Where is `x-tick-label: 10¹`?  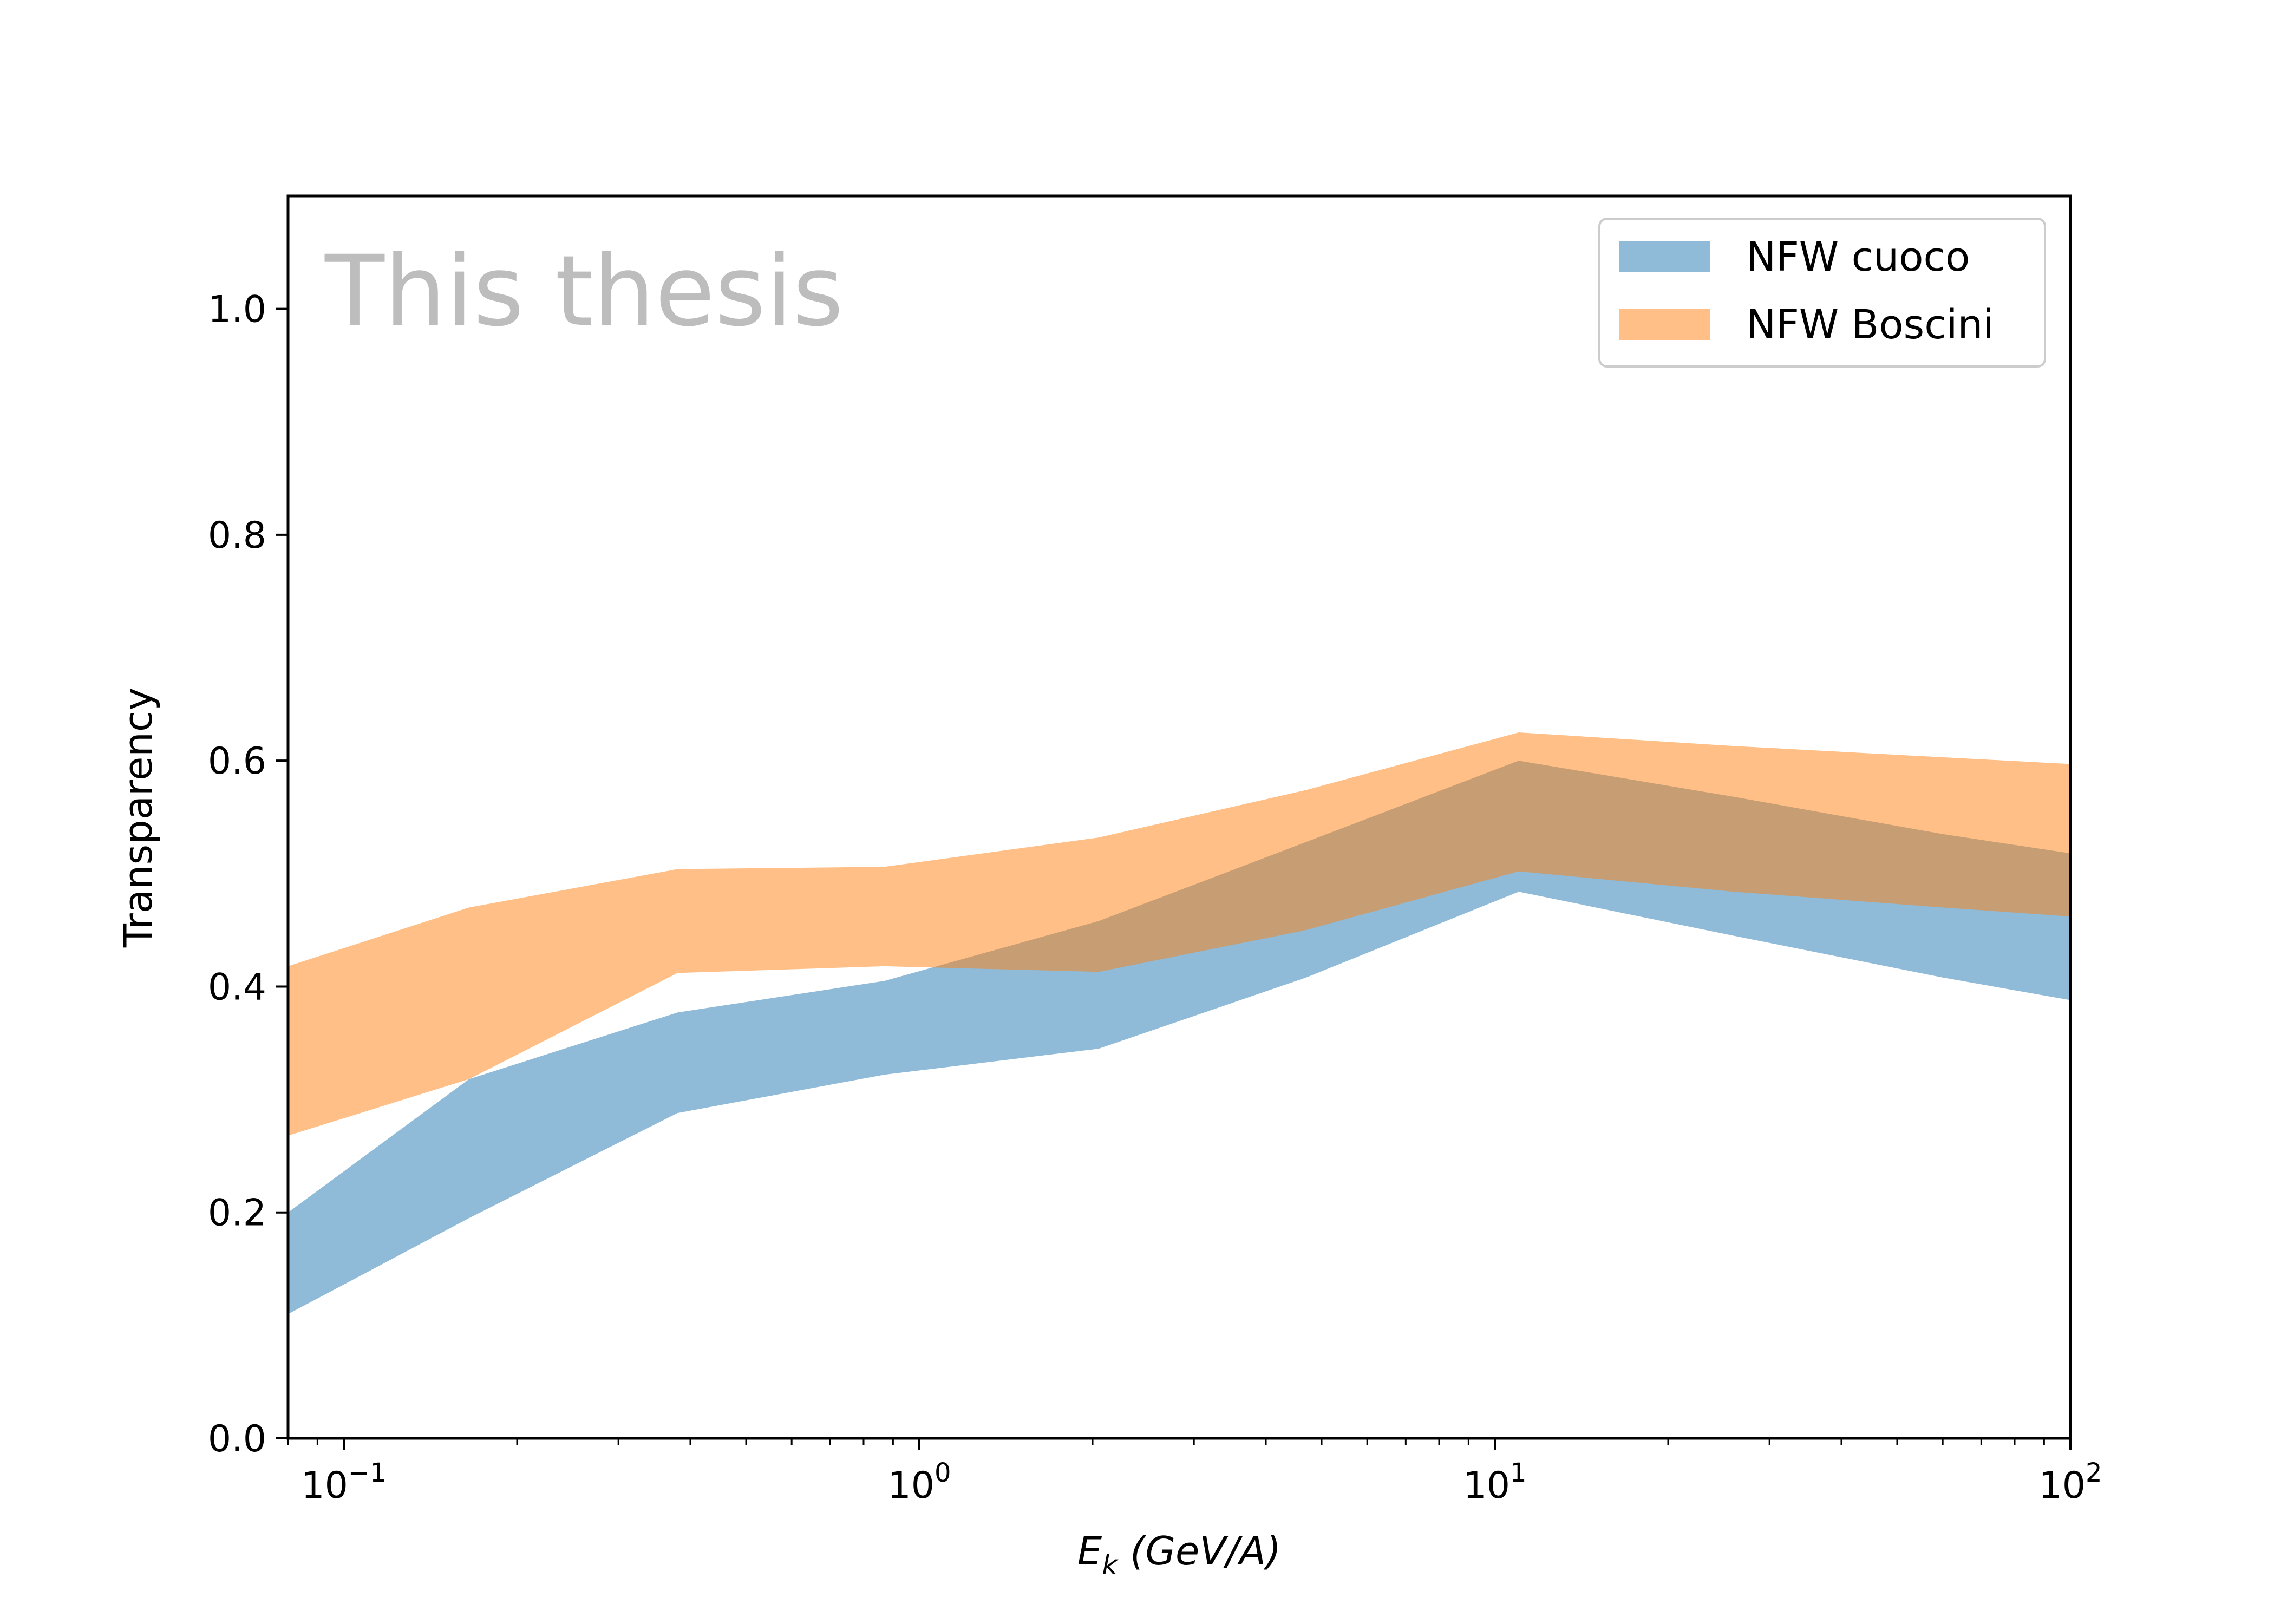
x-tick-label: 10¹ is located at coordinates (1495, 1482).